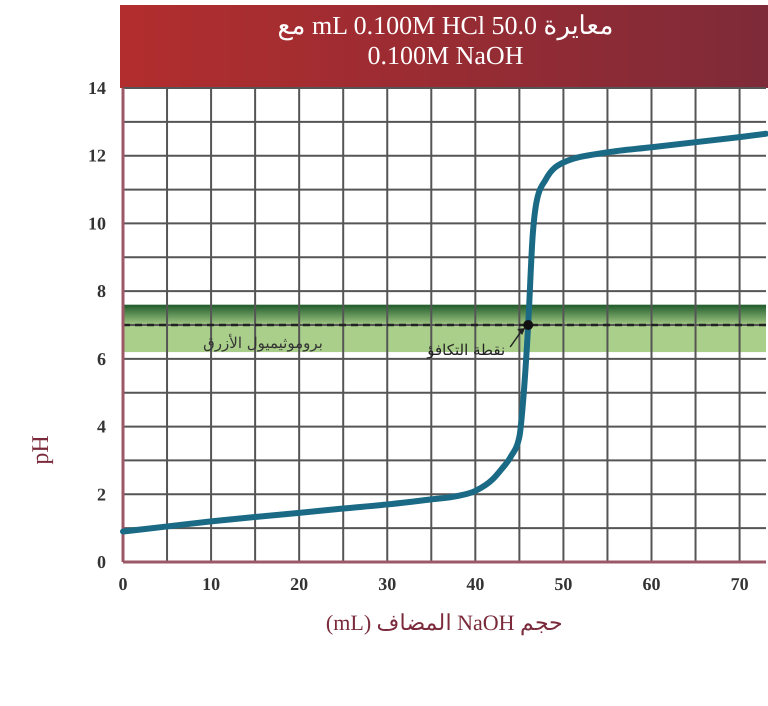 This screenshot has height=706, width=768. What do you see at coordinates (299, 584) in the screenshot?
I see `x-tick-label: 20` at bounding box center [299, 584].